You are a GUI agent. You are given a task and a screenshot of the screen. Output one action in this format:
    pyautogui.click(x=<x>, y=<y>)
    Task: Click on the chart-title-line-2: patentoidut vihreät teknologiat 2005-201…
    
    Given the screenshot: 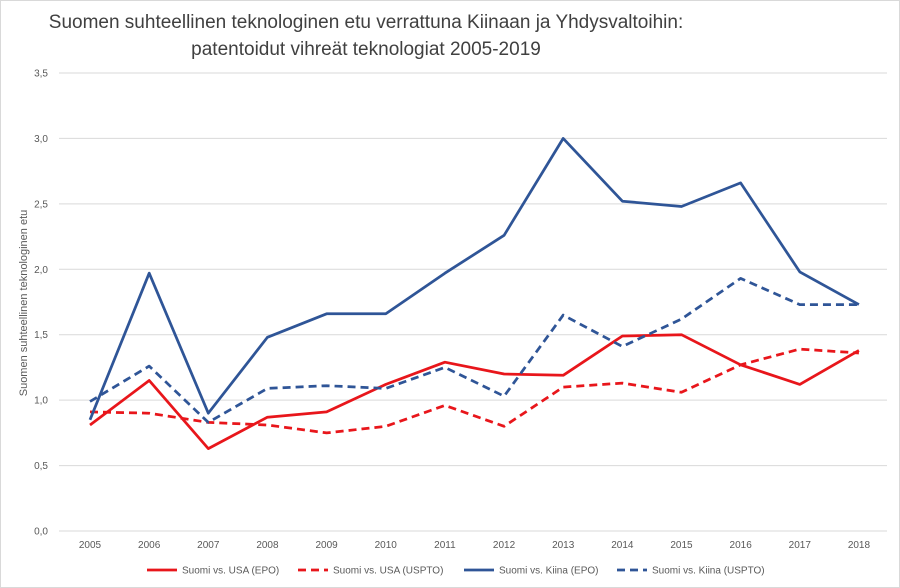 What is the action you would take?
    pyautogui.click(x=366, y=49)
    